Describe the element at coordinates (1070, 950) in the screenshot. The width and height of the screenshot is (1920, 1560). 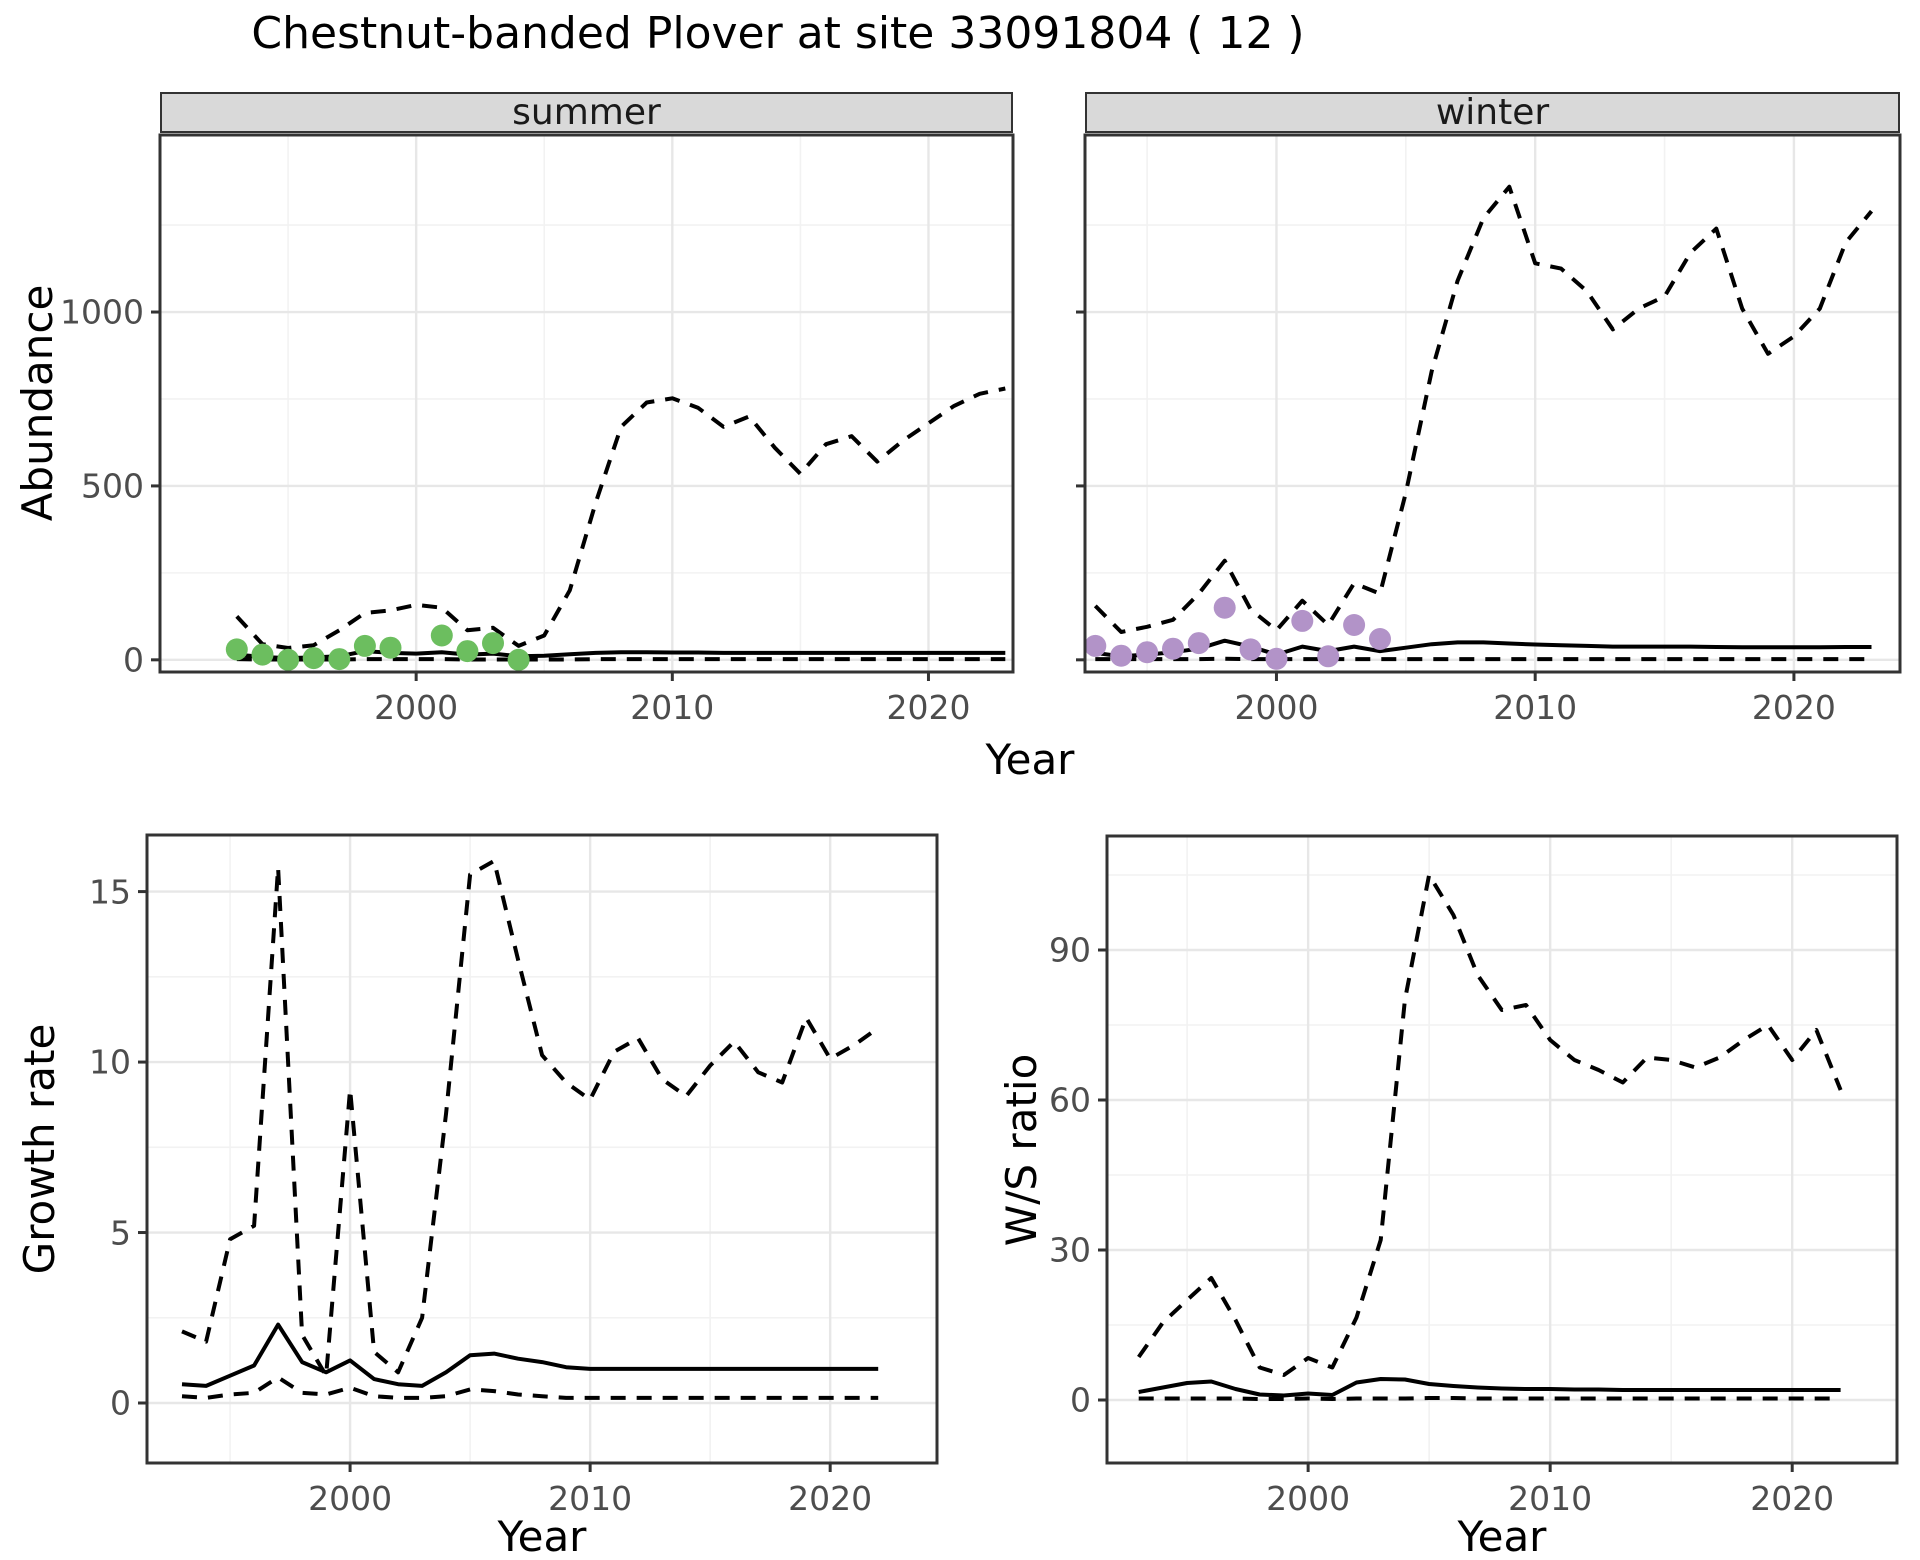
I see `y-tick-label: 90` at that location.